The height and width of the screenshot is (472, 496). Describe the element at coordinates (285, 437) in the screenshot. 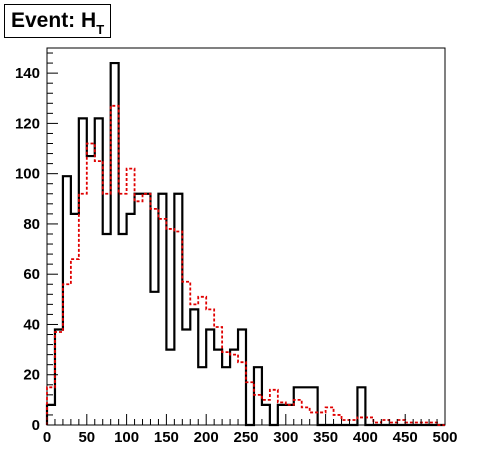

I see `x-tick-label: 300` at that location.